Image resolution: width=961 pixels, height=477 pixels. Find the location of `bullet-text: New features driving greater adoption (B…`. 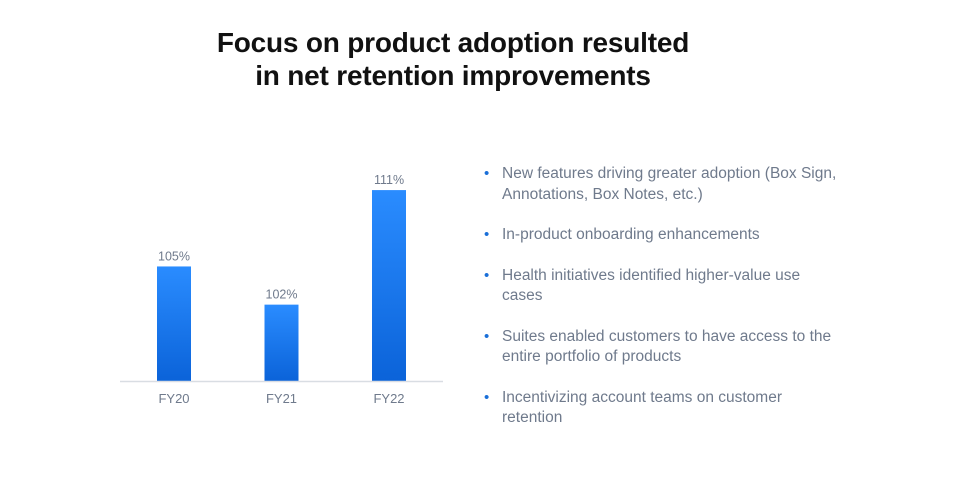

bullet-text: New features driving greater adoption (B… is located at coordinates (669, 184).